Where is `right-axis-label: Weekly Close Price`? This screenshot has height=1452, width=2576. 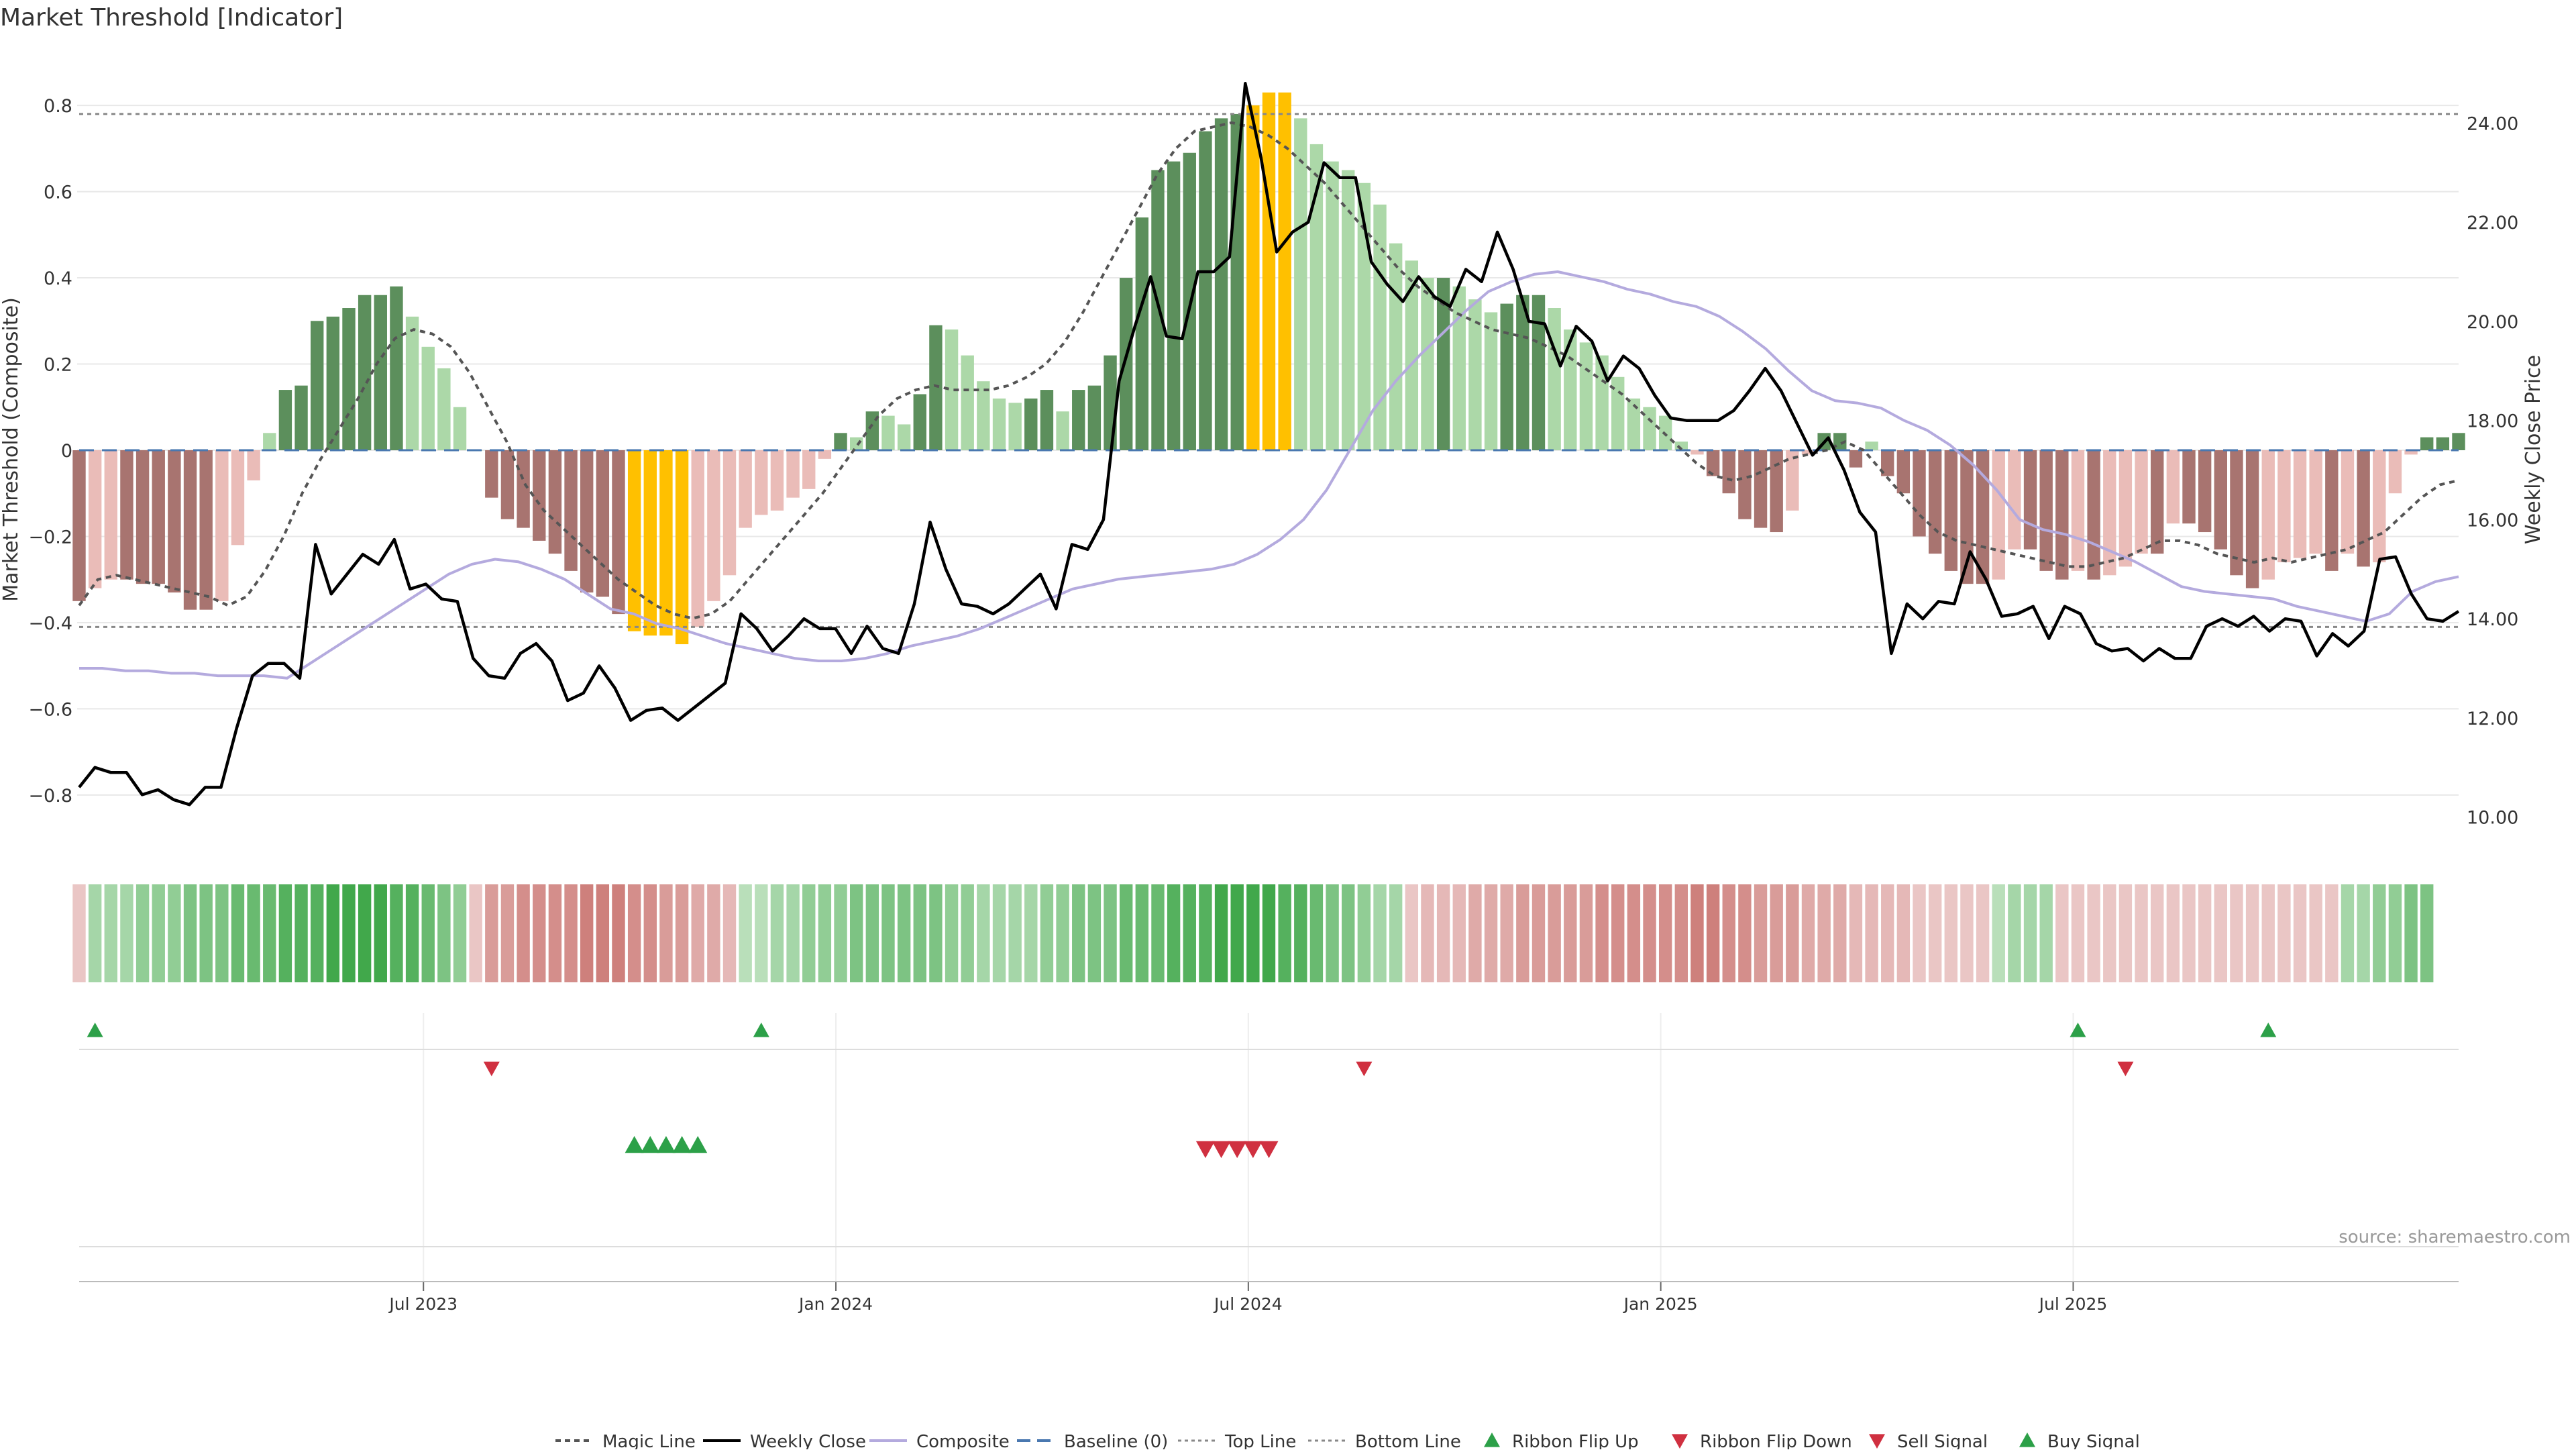
right-axis-label: Weekly Close Price is located at coordinates (2533, 450).